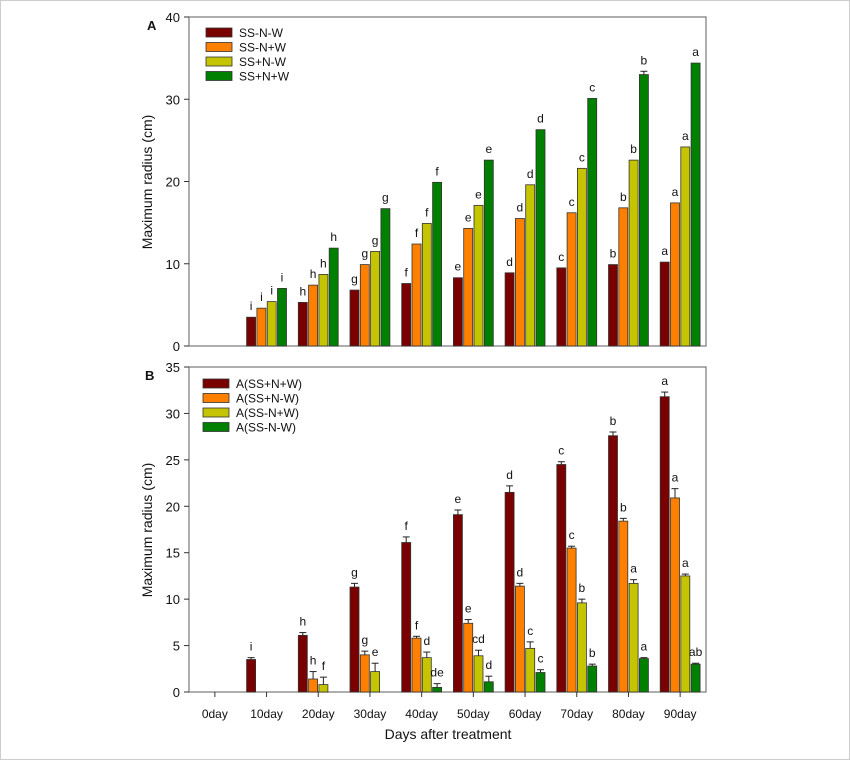 This screenshot has width=850, height=760. I want to click on legend-label: SS+N+W, so click(264, 77).